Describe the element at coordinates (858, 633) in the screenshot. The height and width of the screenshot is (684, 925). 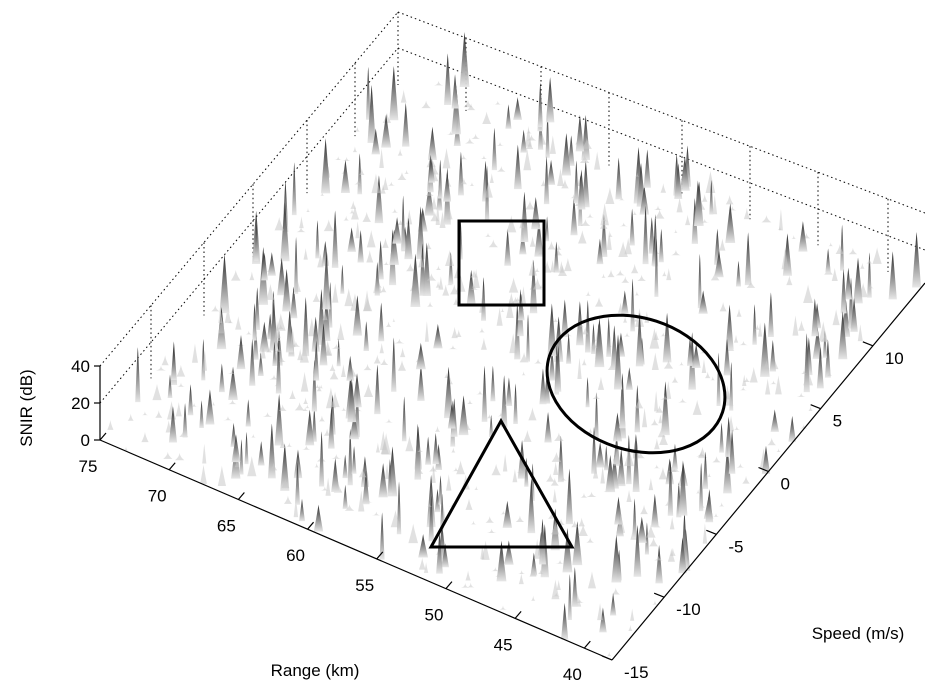
I see `ylabel: Speed (m/s)` at that location.